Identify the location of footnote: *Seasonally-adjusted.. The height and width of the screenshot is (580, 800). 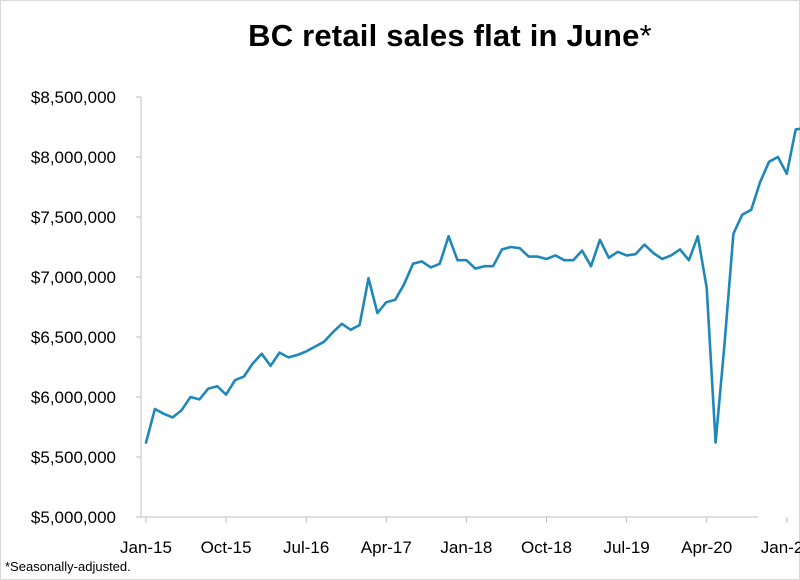
(68, 566).